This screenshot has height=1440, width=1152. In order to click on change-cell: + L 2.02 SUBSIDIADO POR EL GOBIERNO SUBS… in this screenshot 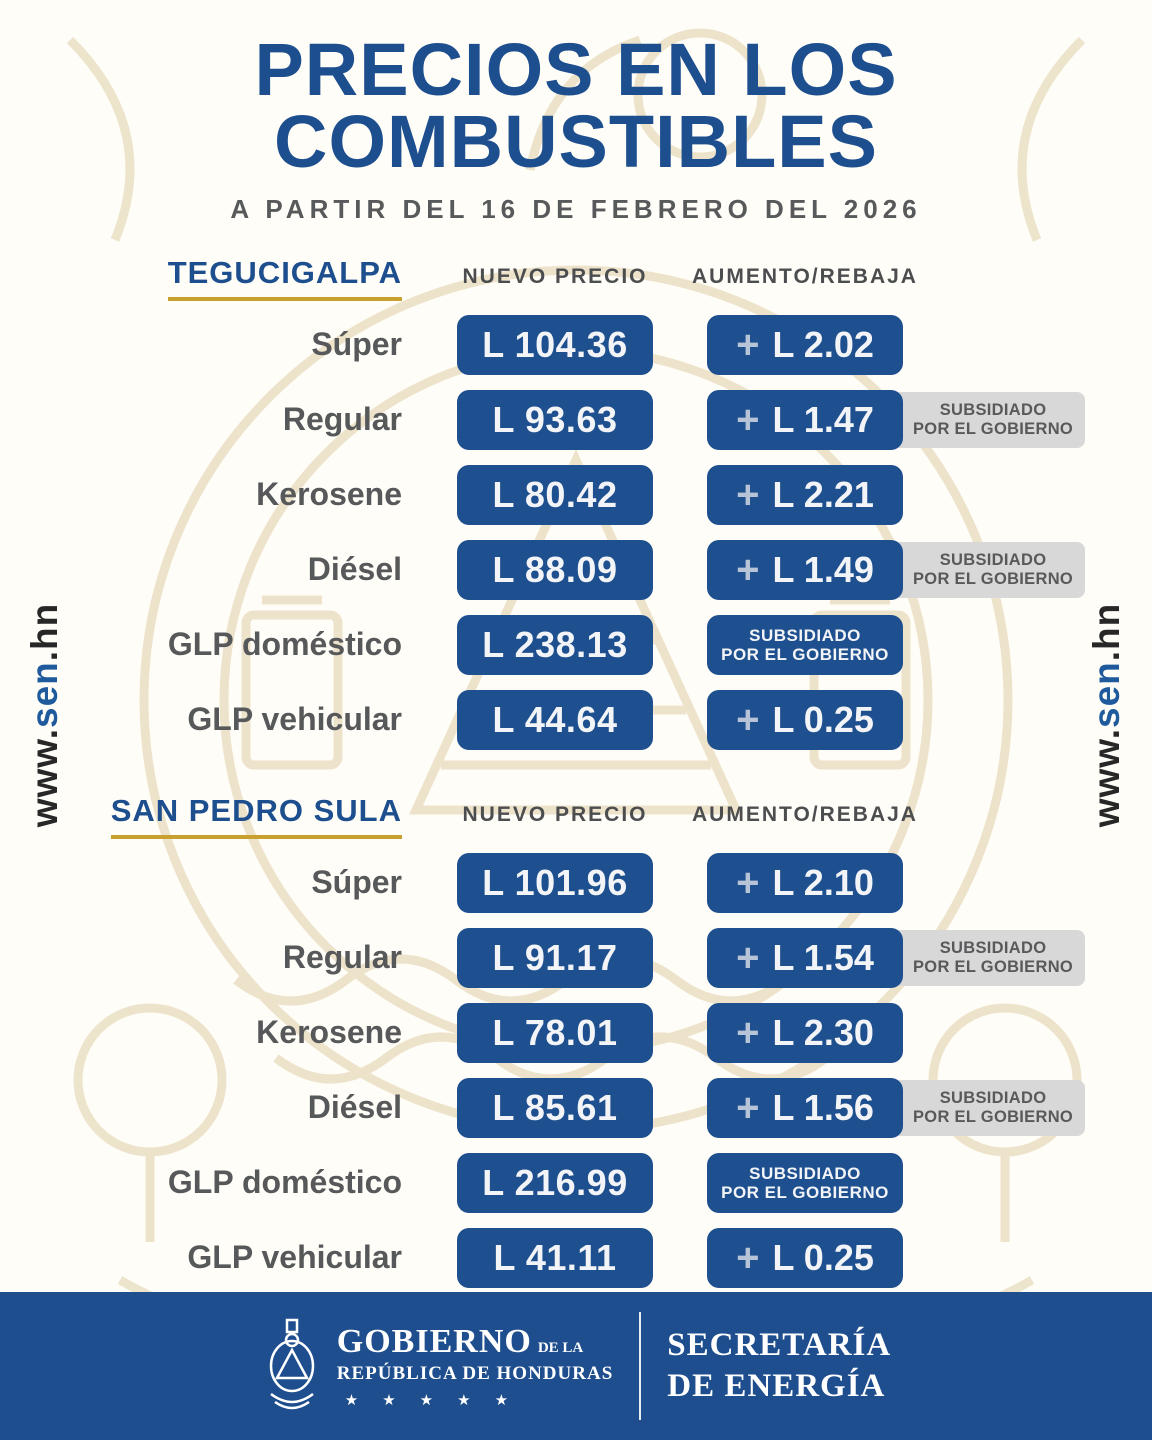, I will do `click(805, 344)`.